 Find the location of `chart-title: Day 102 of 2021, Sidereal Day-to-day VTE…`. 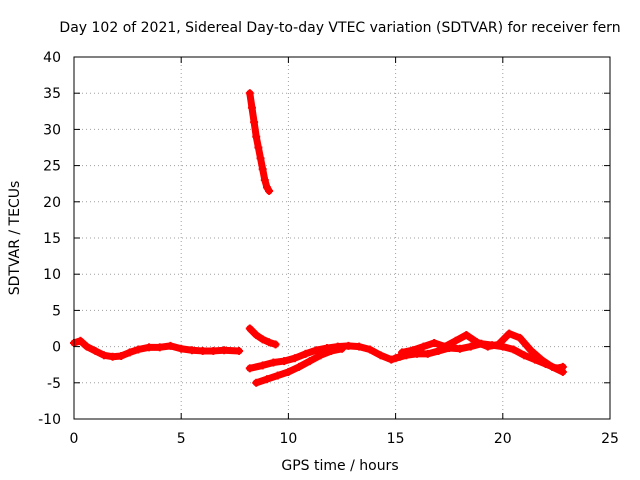

chart-title: Day 102 of 2021, Sidereal Day-to-day VTE… is located at coordinates (339, 28).